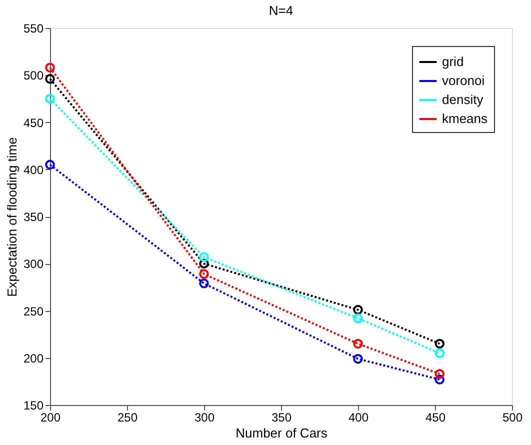 The height and width of the screenshot is (445, 531). Describe the element at coordinates (463, 99) in the screenshot. I see `legend-label: density` at that location.